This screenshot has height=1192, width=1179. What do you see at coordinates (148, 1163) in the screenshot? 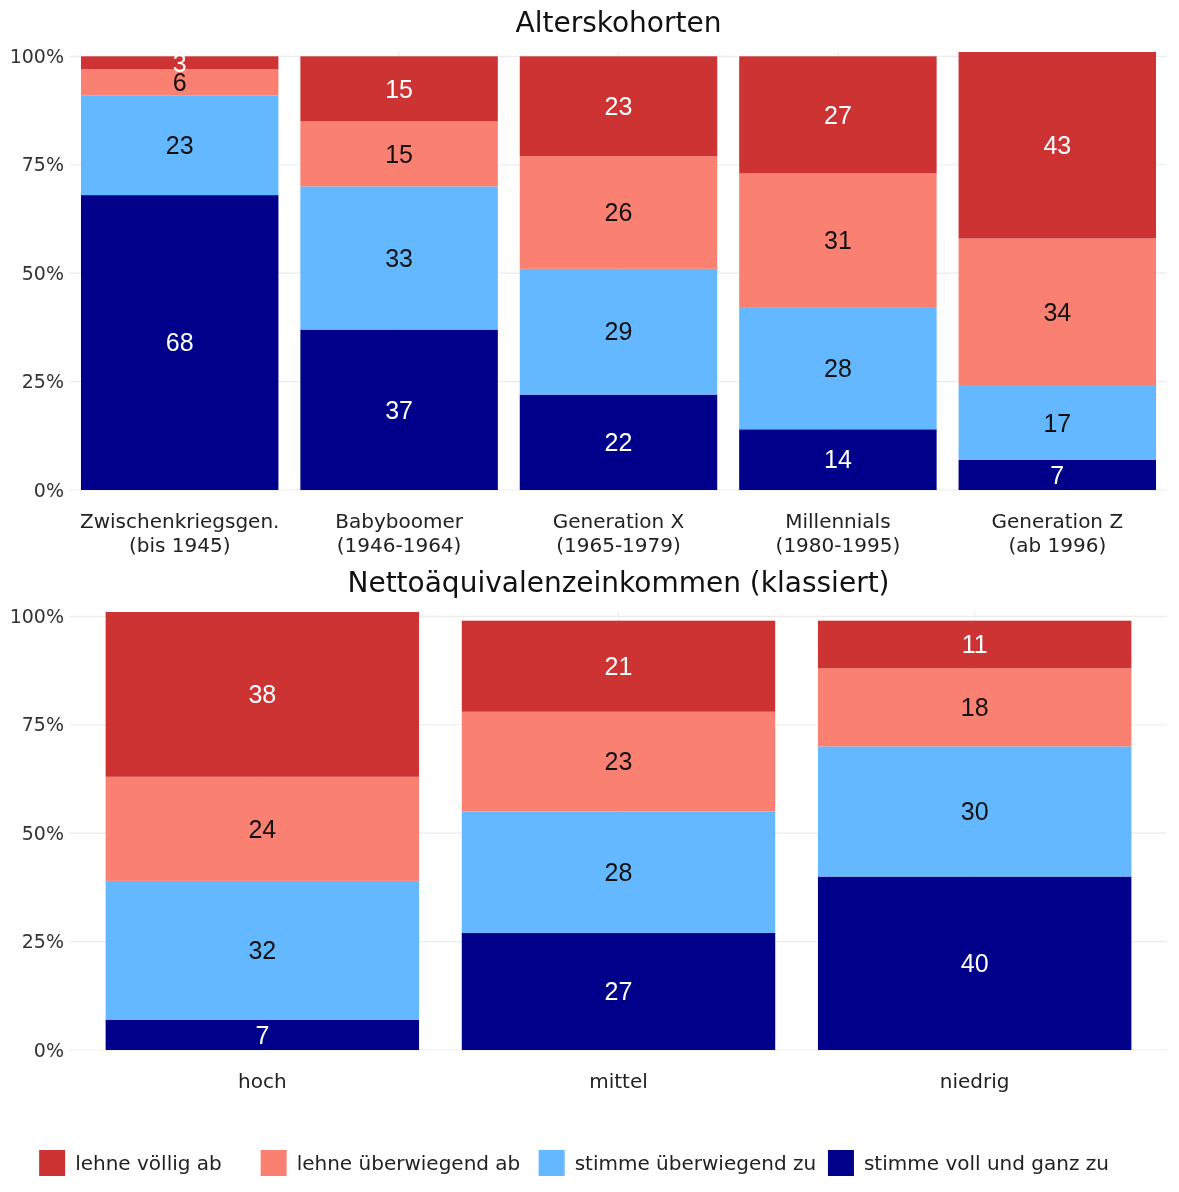
I see `legend-label: lehne völlig ab` at bounding box center [148, 1163].